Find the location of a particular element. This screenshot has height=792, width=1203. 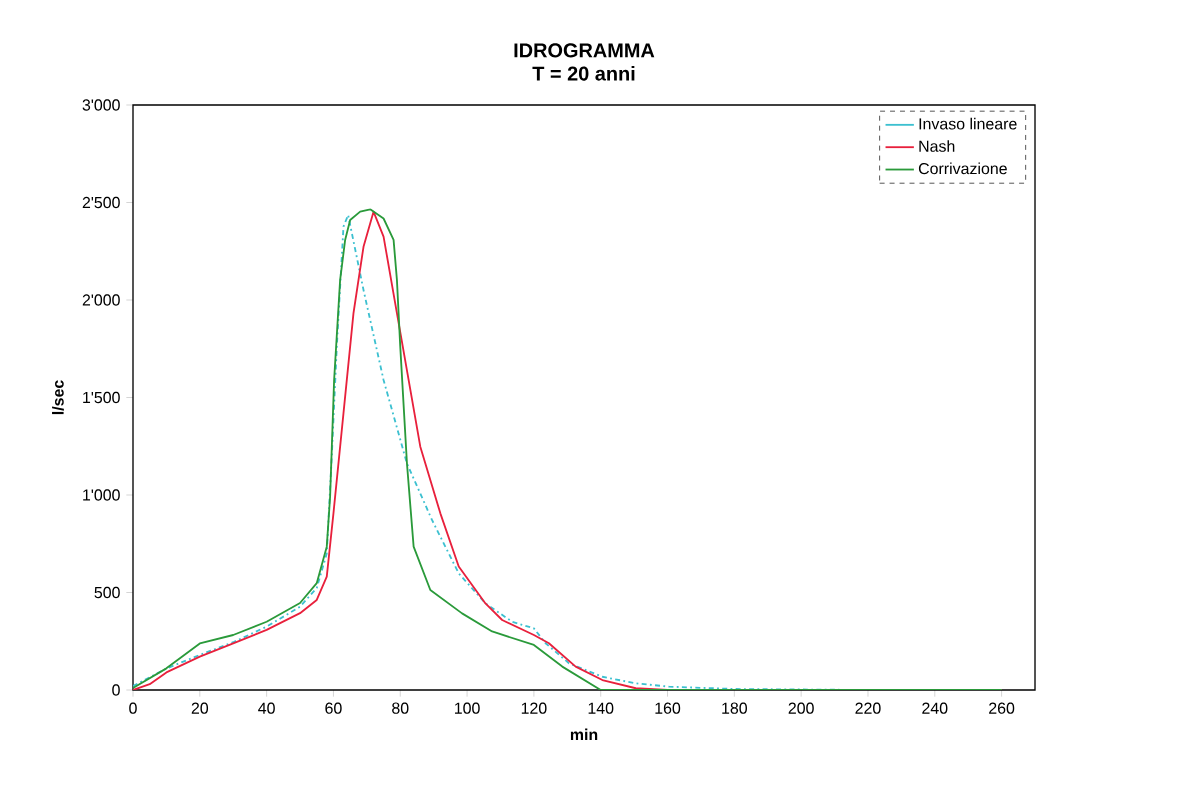

legend-label: Corrivazione is located at coordinates (962, 168).